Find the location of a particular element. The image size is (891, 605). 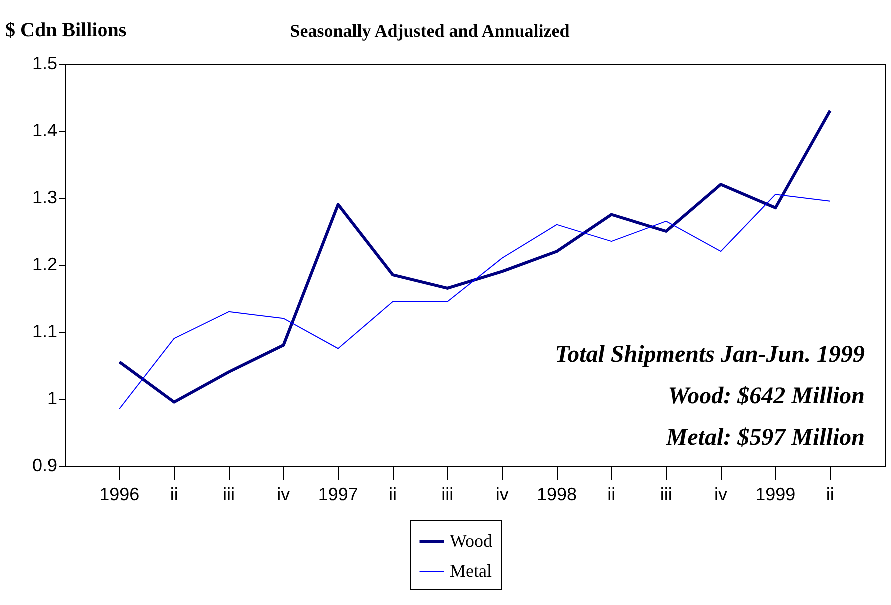

legend-label: Metal is located at coordinates (471, 571).